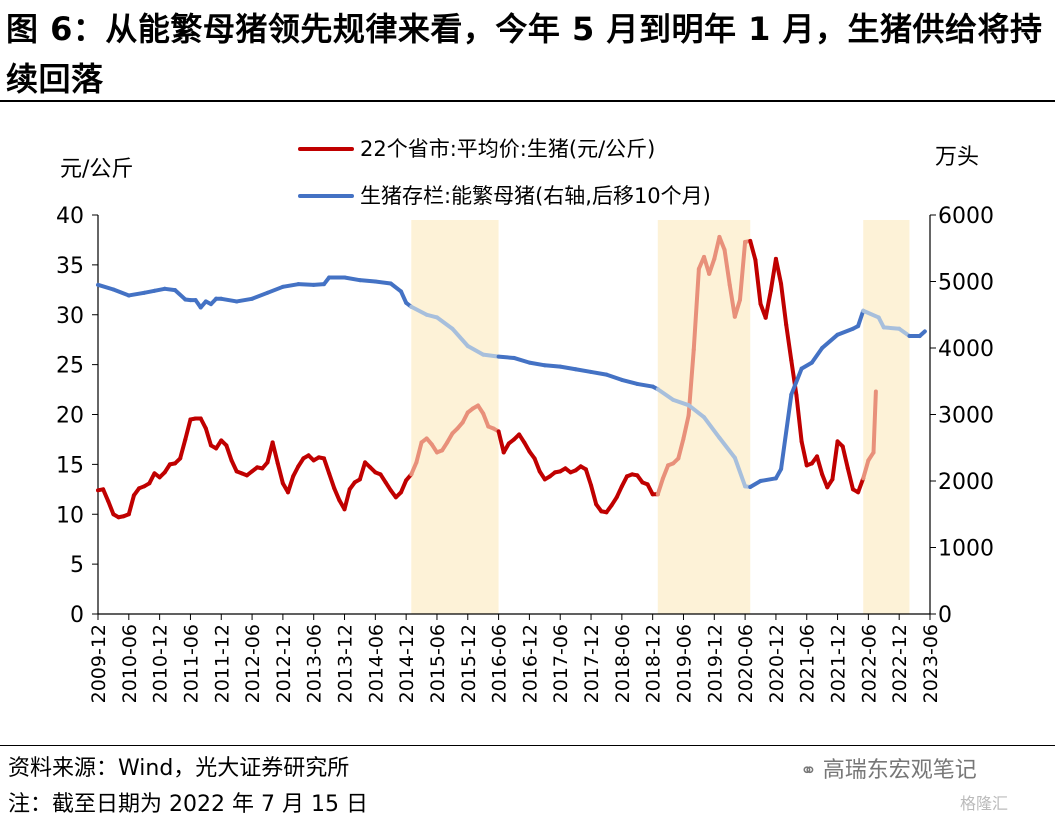  I want to click on x-tick-label: 2021-06, so click(808, 663).